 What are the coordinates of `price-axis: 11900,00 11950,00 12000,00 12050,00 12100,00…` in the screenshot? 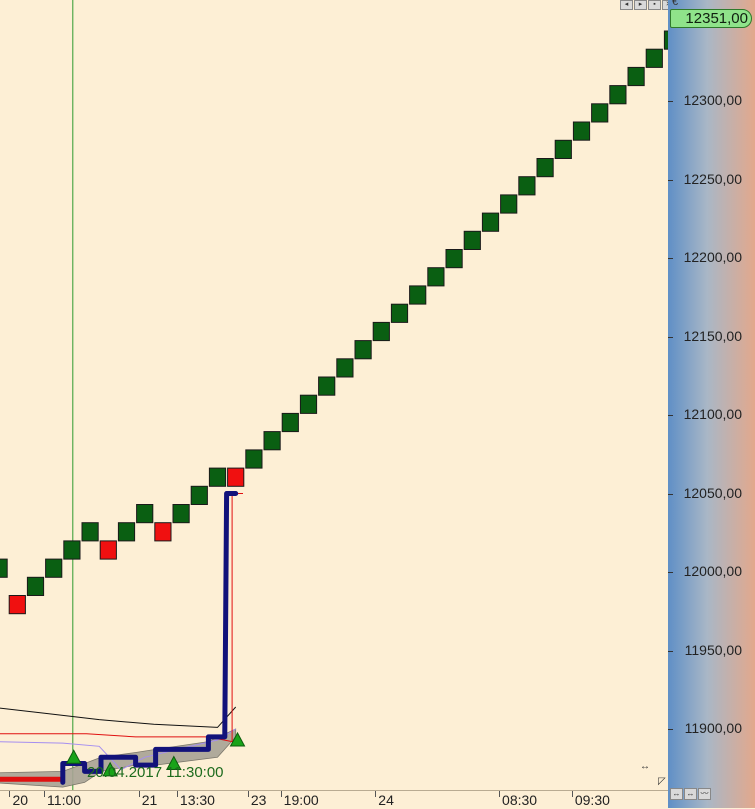 It's located at (711, 404).